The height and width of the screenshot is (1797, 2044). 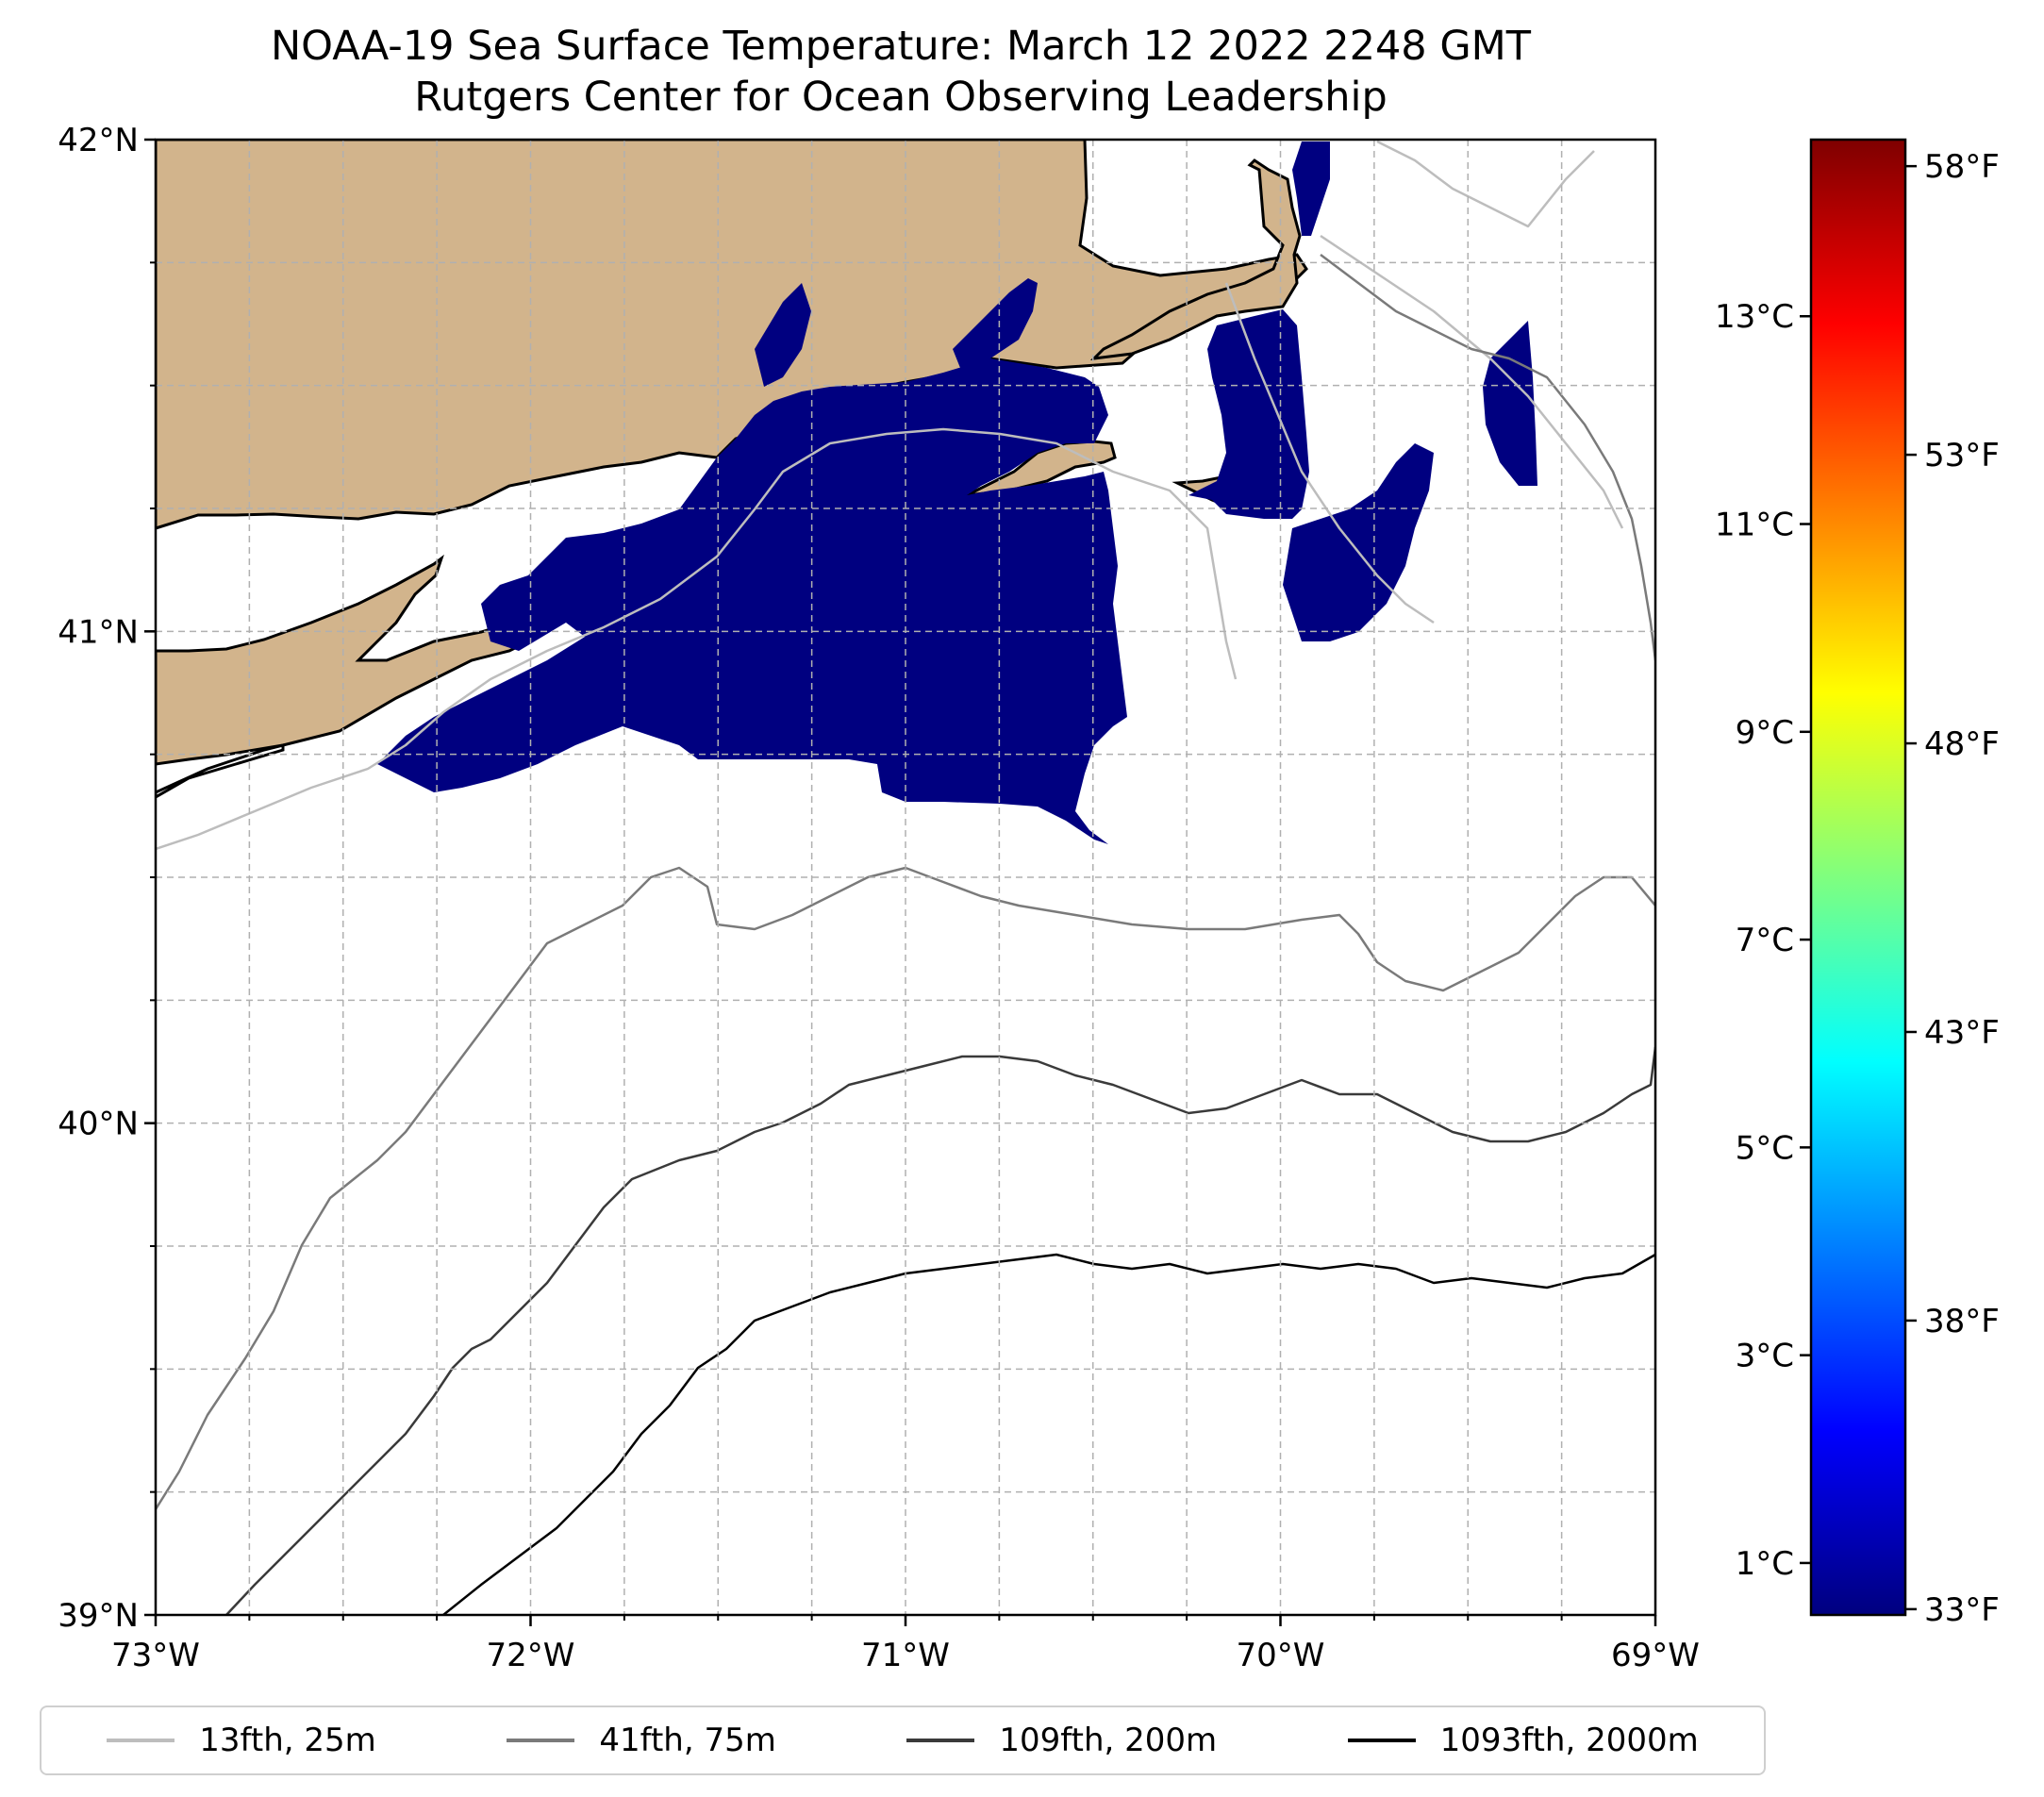 What do you see at coordinates (155, 1655) in the screenshot?
I see `x-tick-label: 73°W` at bounding box center [155, 1655].